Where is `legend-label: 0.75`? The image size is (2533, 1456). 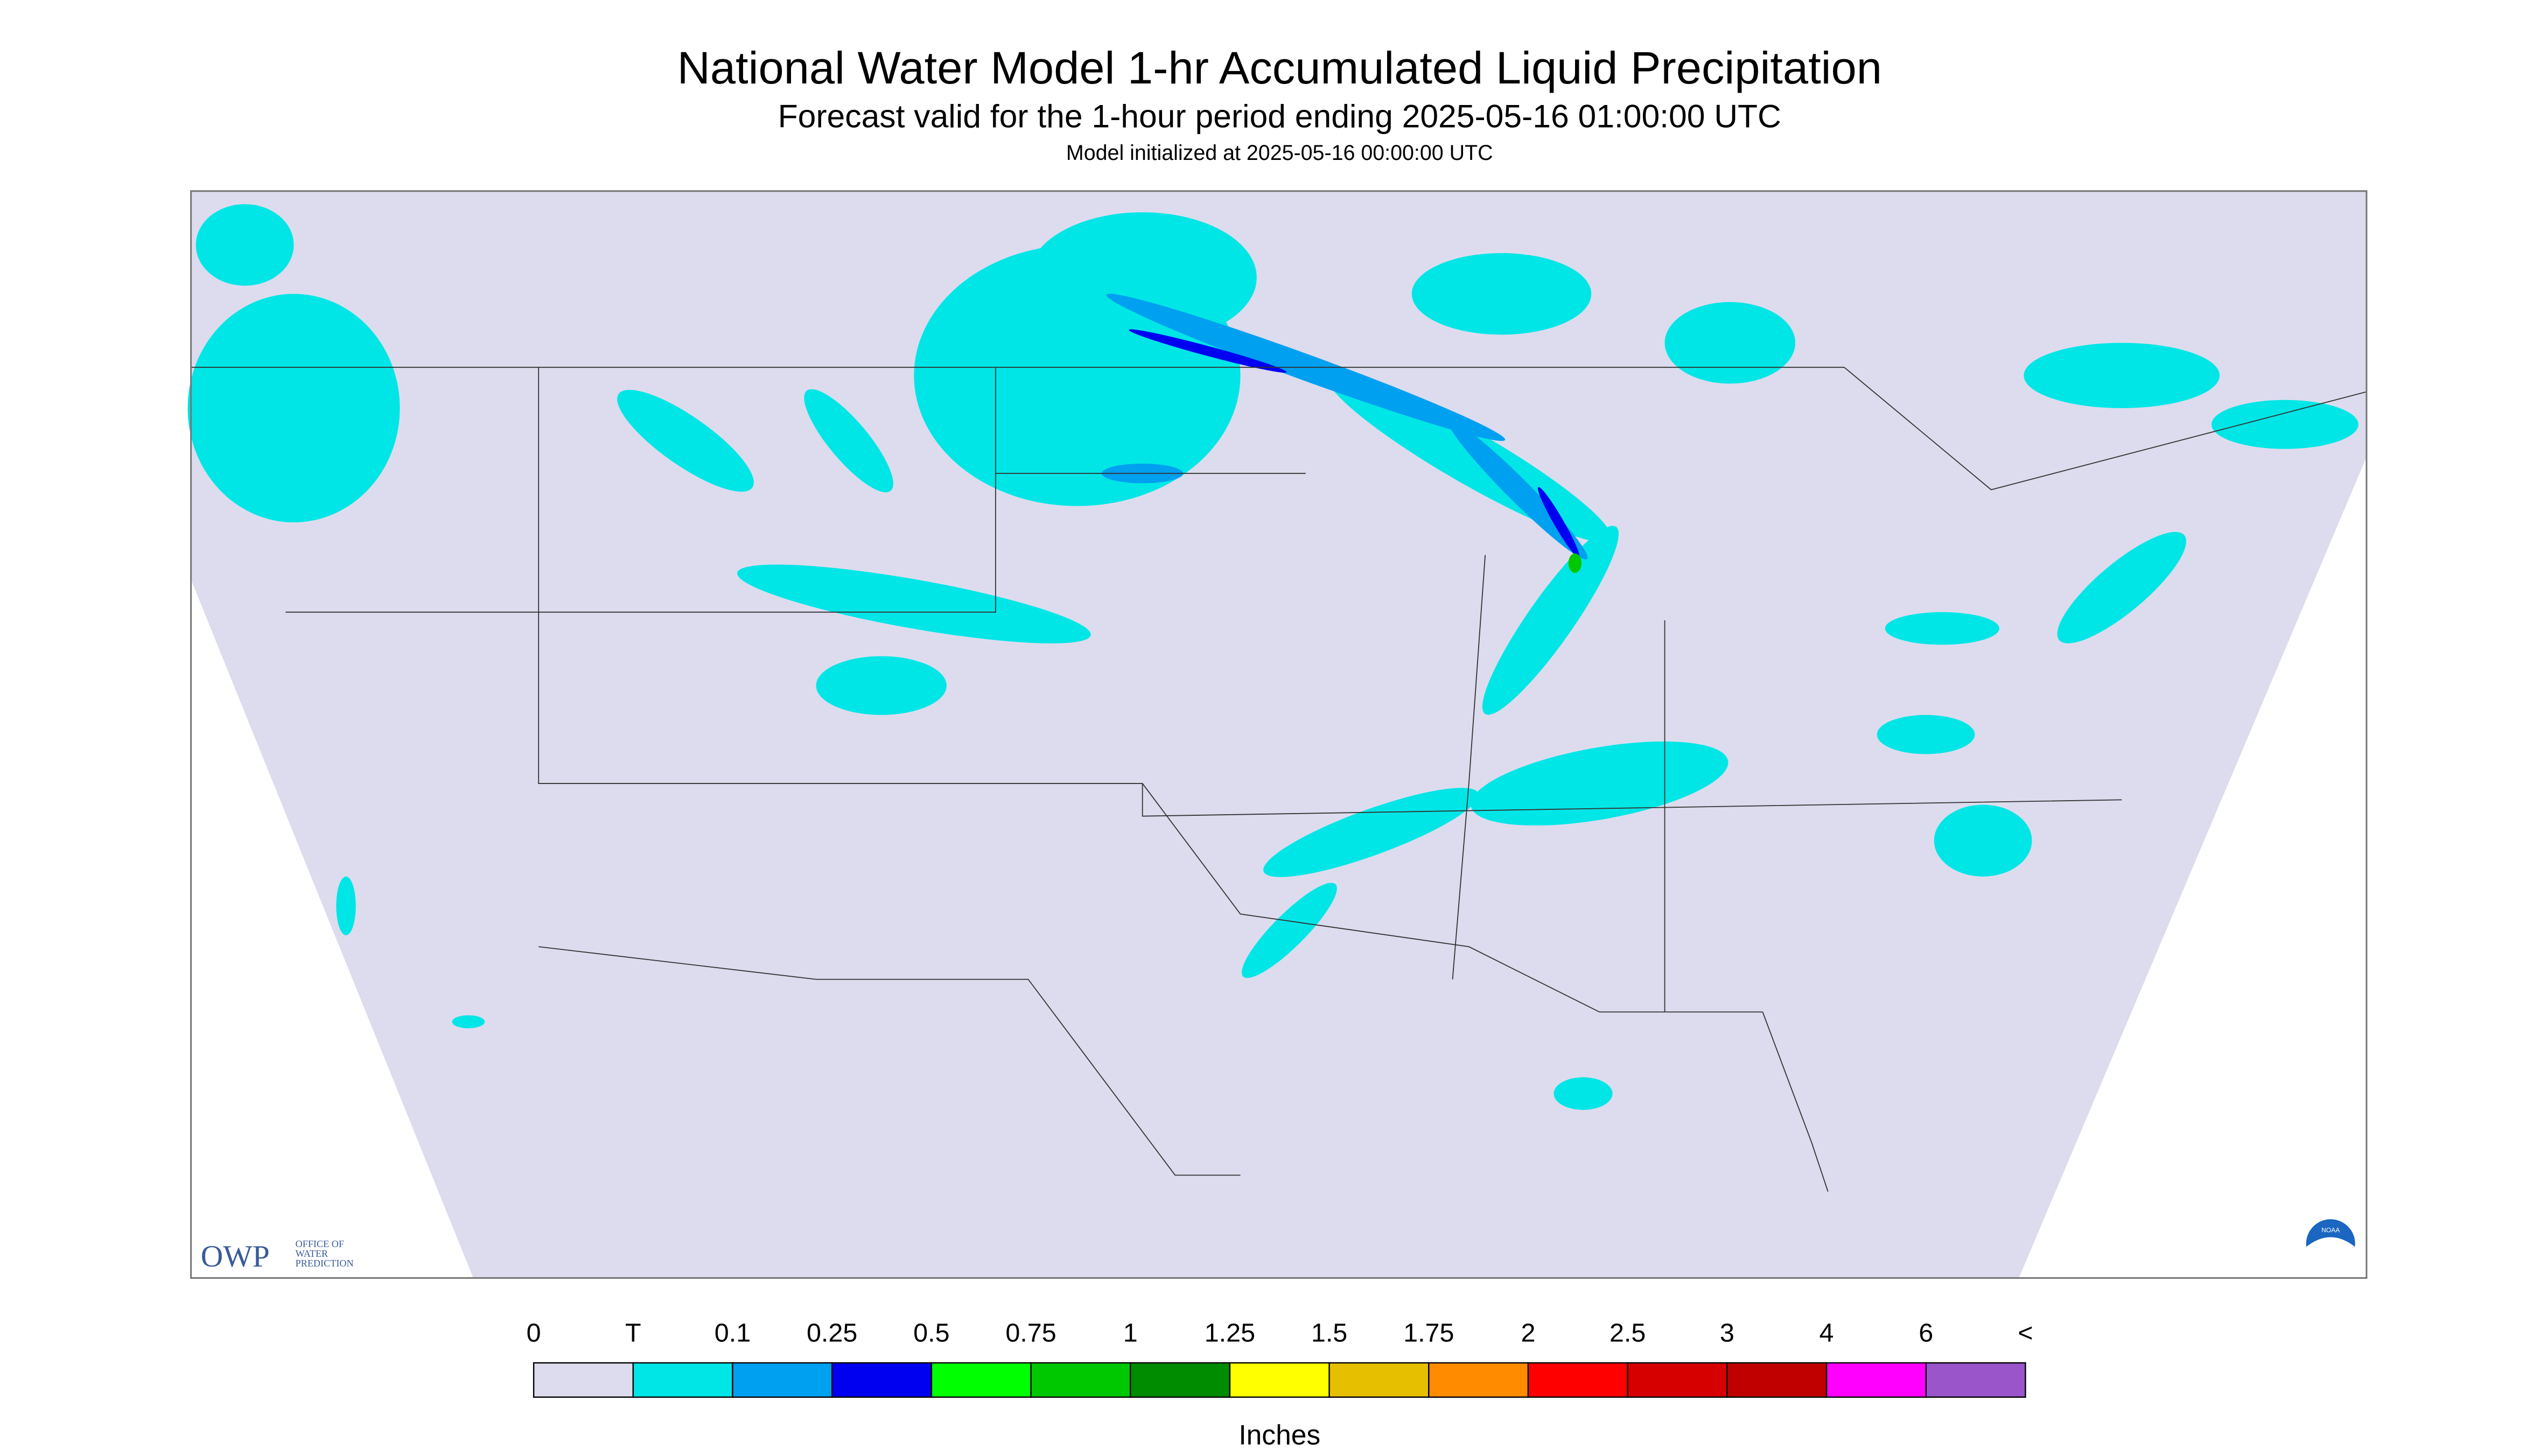 legend-label: 0.75 is located at coordinates (1030, 1333).